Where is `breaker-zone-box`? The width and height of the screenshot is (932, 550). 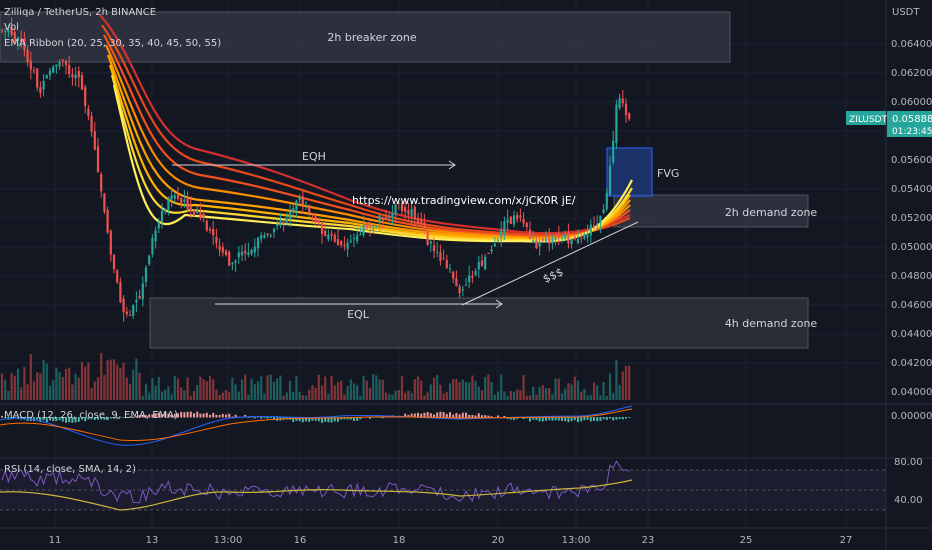
breaker-zone-box is located at coordinates (365, 37).